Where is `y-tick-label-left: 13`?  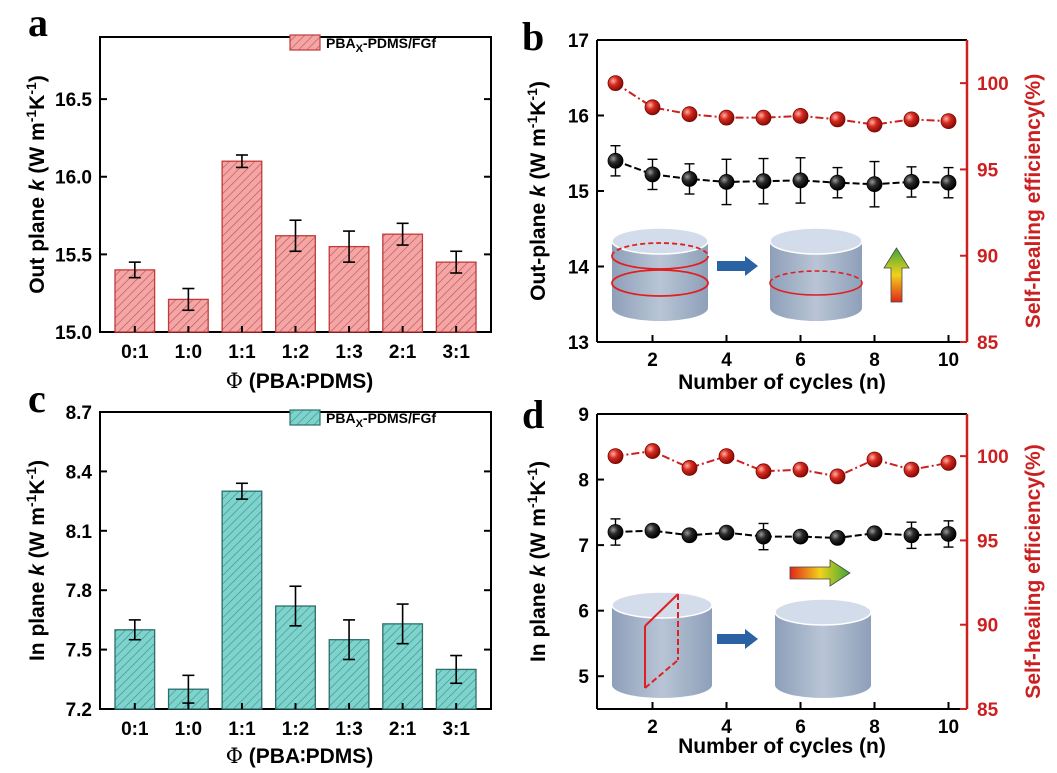 y-tick-label-left: 13 is located at coordinates (578, 343).